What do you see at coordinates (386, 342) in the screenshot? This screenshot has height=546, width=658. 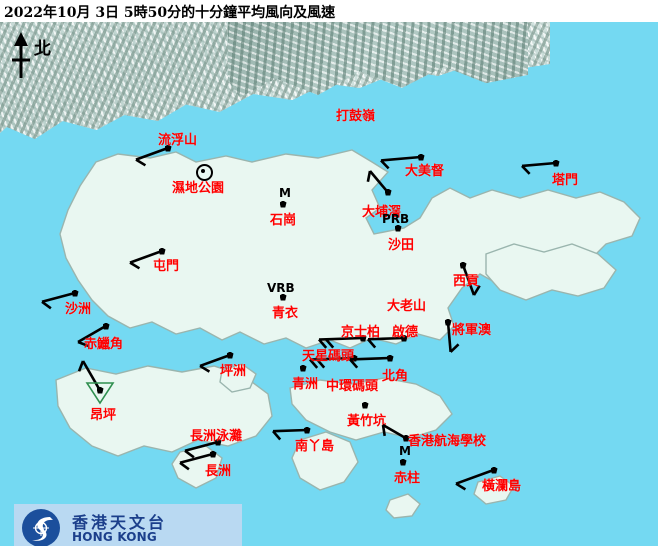 I see `wind-barb-啟德` at bounding box center [386, 342].